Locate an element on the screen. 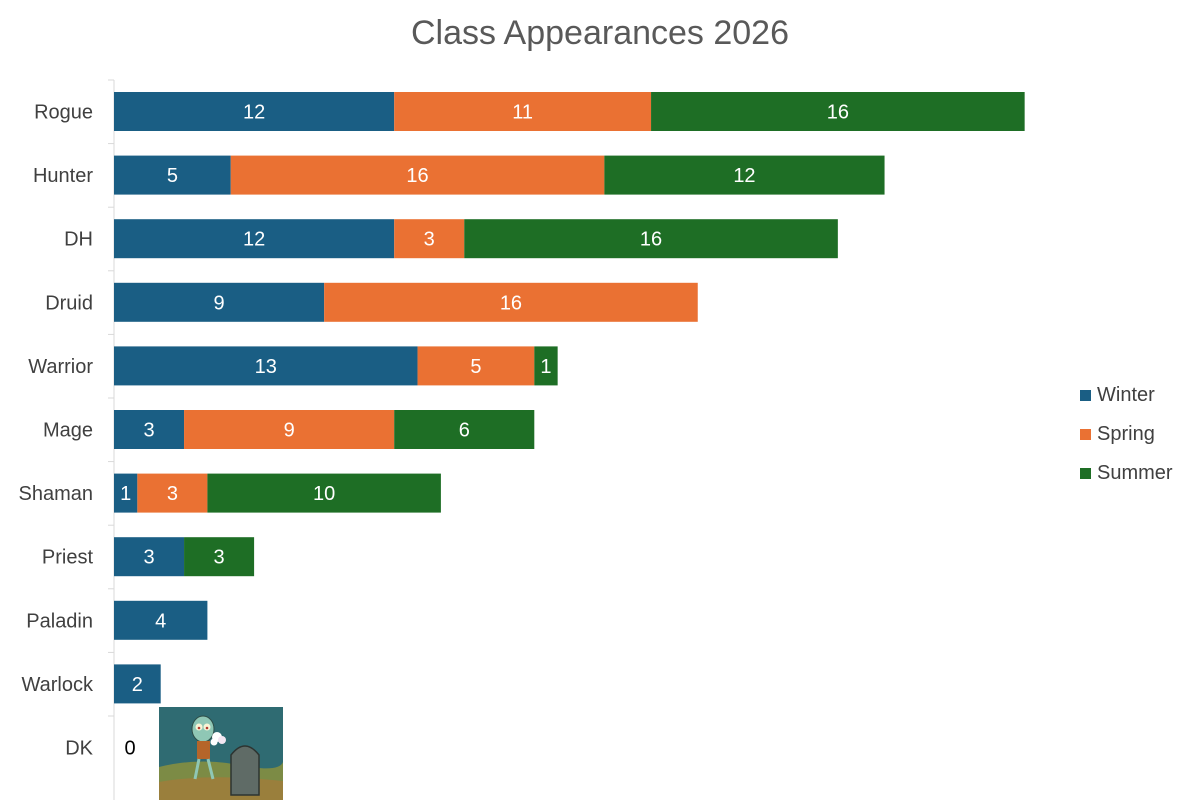 The width and height of the screenshot is (1200, 800). category-label: Shaman is located at coordinates (56, 494).